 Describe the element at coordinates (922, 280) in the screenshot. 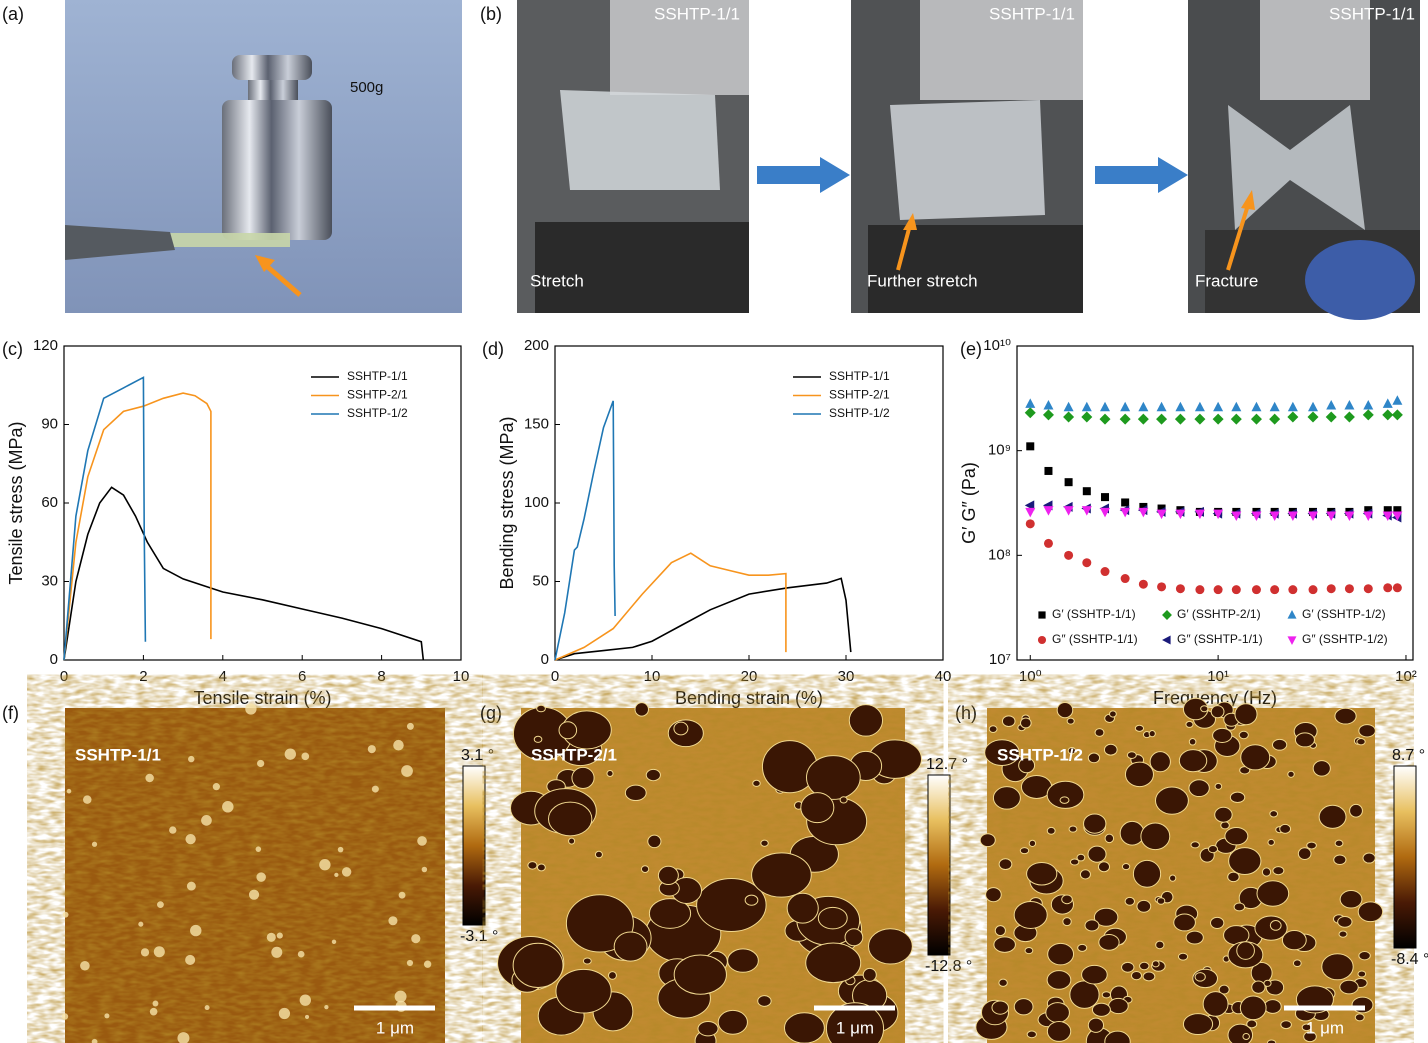

I see `photo-caption: Further stretch` at that location.